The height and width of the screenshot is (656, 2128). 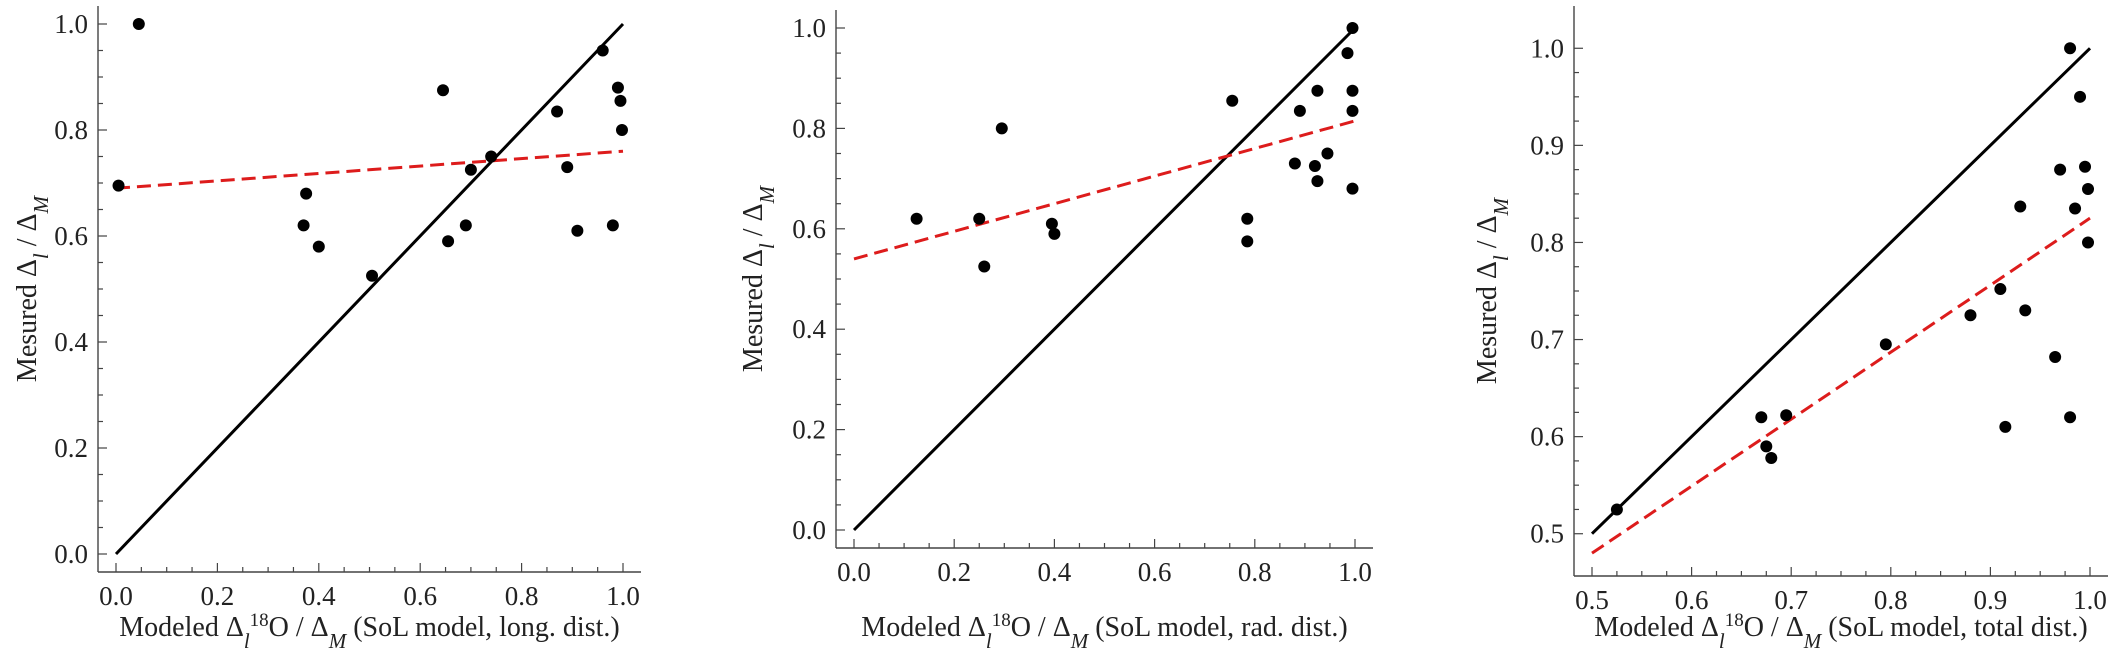 I want to click on x-tick-label: 0.7, so click(x=1791, y=600).